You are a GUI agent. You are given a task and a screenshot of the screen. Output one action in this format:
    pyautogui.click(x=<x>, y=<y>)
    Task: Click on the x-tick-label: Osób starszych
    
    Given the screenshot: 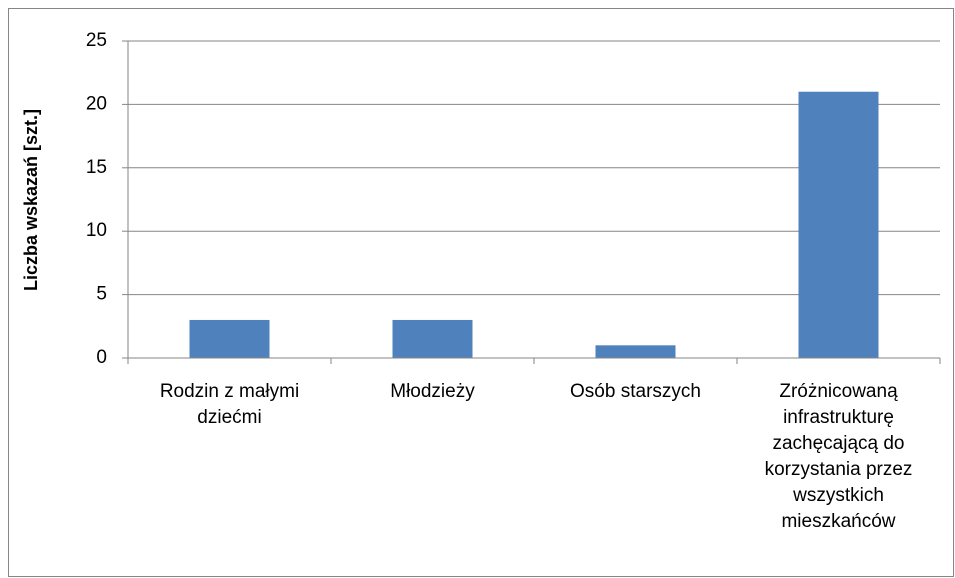 What is the action you would take?
    pyautogui.click(x=635, y=391)
    